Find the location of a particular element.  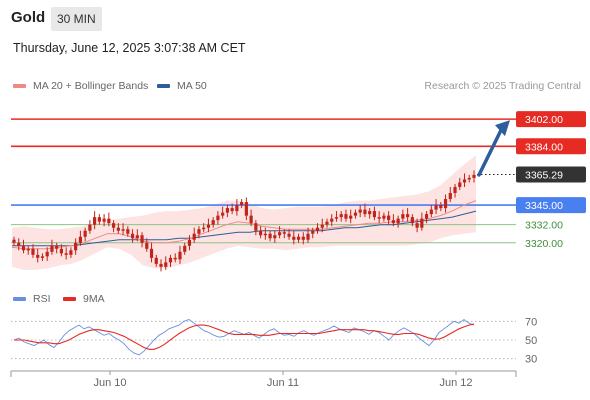

level-tag-3384.00 is located at coordinates (551, 146).